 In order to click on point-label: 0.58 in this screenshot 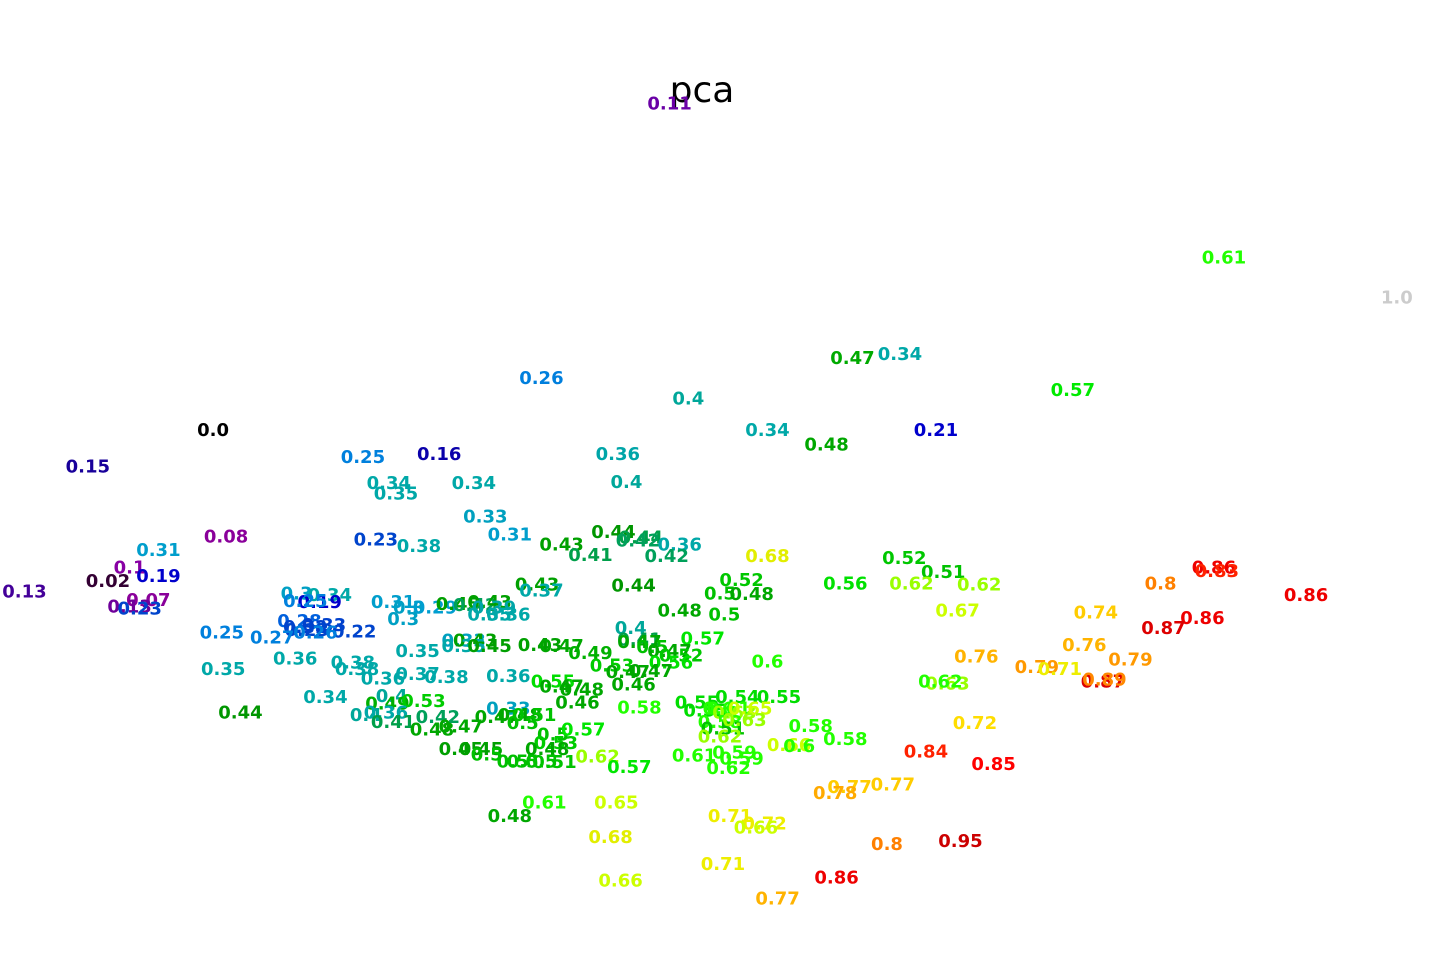, I will do `click(845, 739)`.